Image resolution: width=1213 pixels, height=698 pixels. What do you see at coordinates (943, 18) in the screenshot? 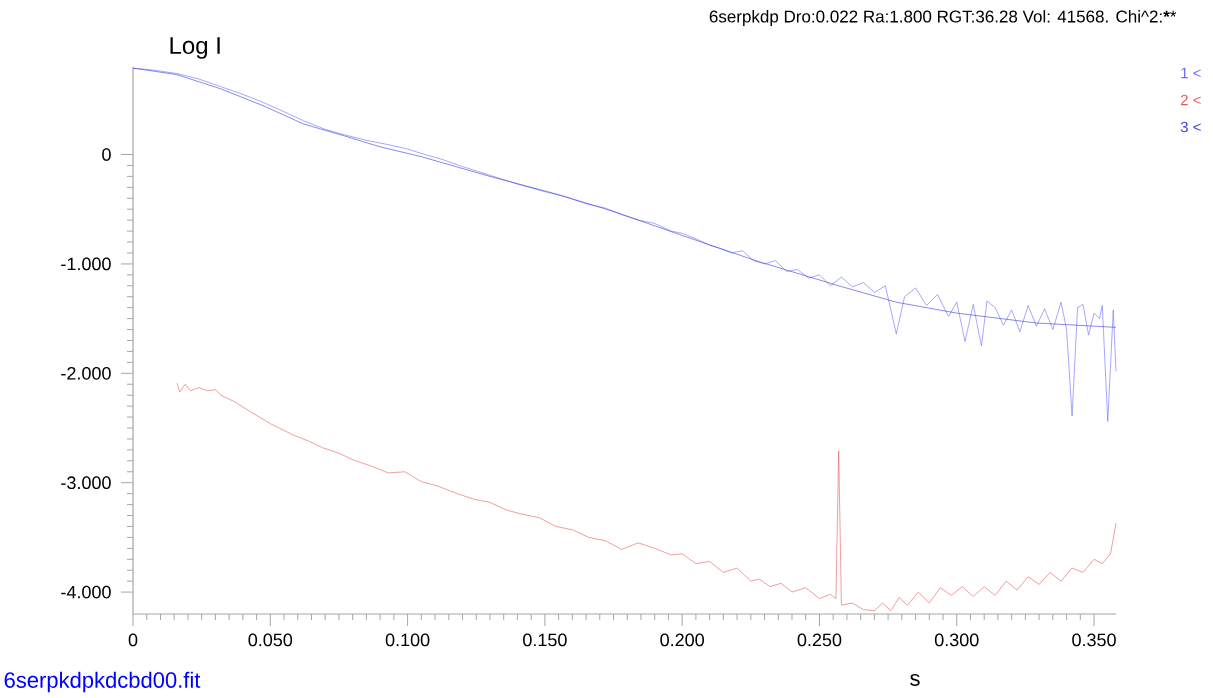
I see `chart-title: 6serpkdp Dro:0.022 Ra:1.800 RGT:36.28 Vol: 41568. Chi^2:**` at bounding box center [943, 18].